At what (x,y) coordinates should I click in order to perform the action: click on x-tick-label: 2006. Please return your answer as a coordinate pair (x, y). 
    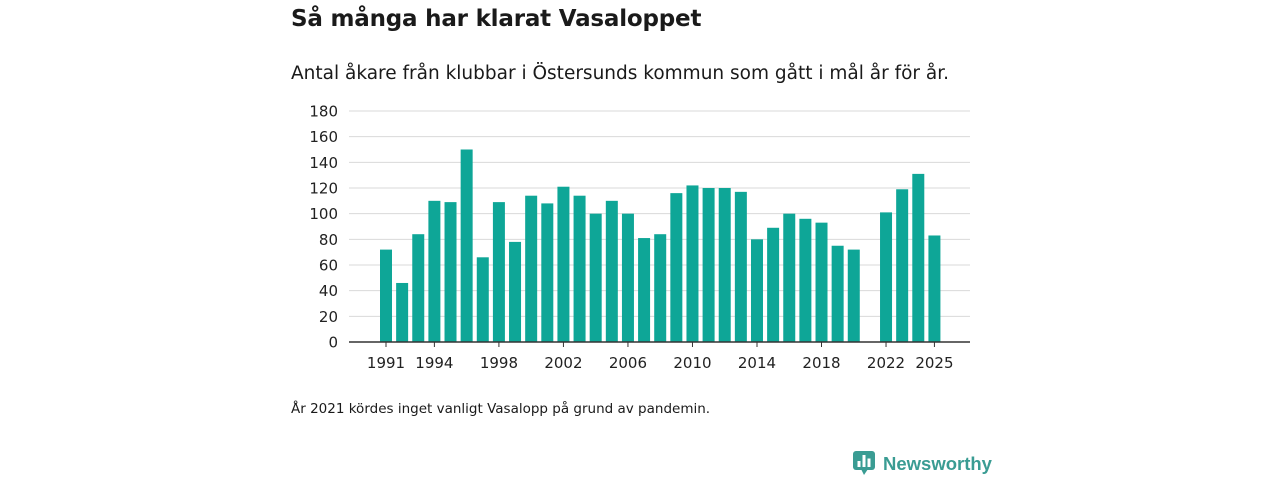
    Looking at the image, I should click on (628, 363).